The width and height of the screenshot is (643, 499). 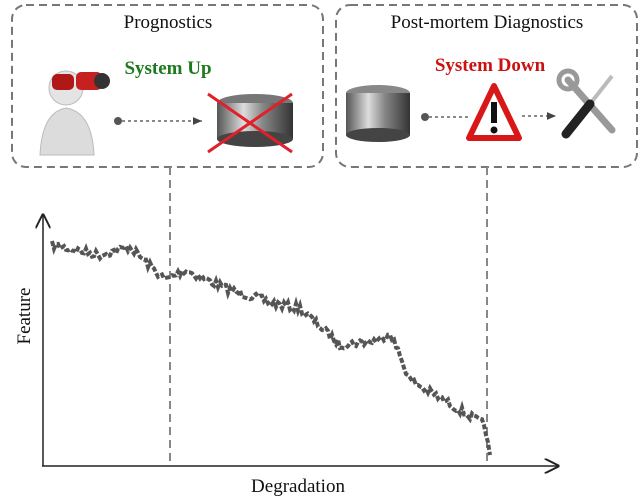 I want to click on cross, so click(x=250, y=123).